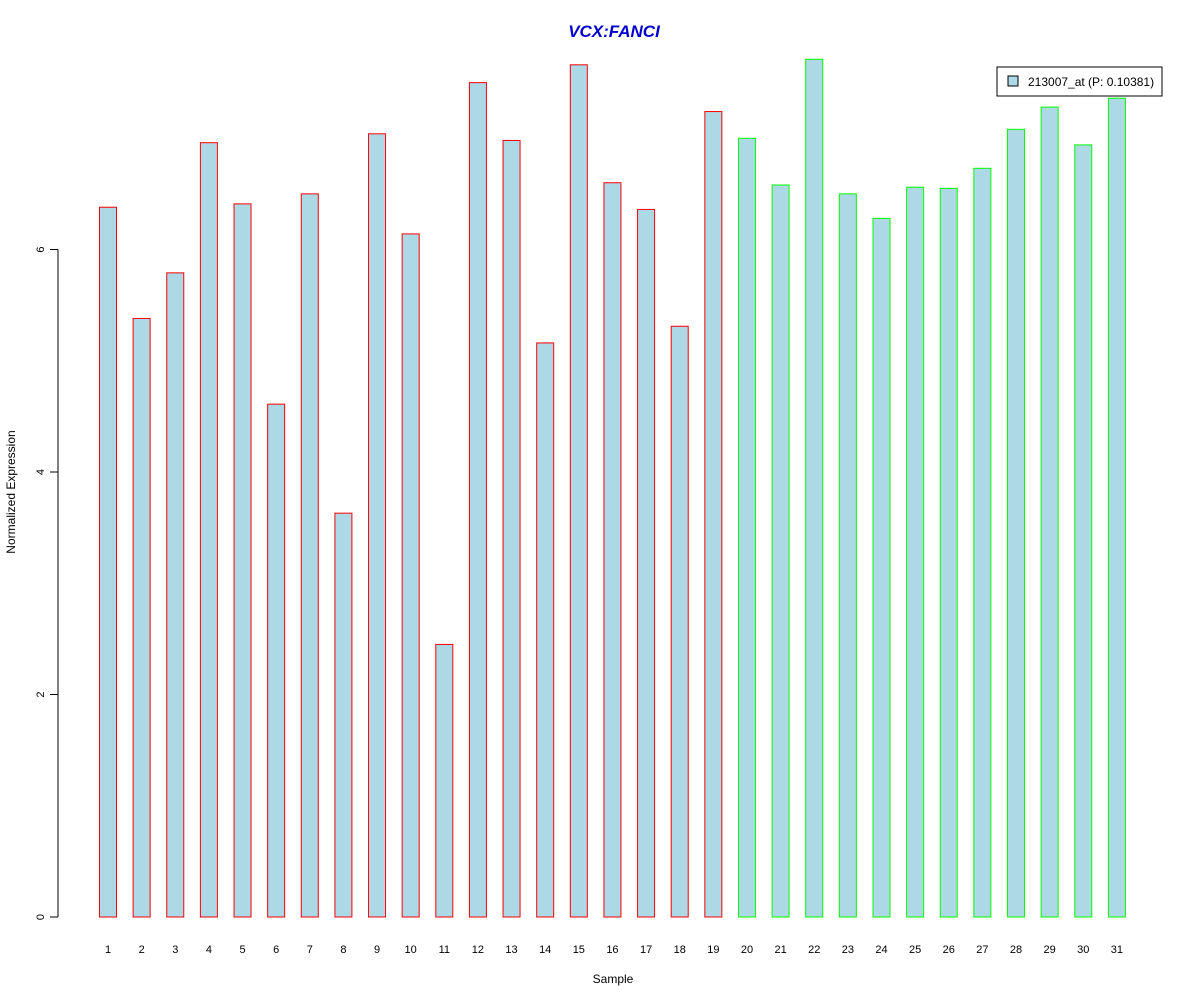 The width and height of the screenshot is (1200, 1000). Describe the element at coordinates (444, 950) in the screenshot. I see `x-tick-label: 11` at that location.